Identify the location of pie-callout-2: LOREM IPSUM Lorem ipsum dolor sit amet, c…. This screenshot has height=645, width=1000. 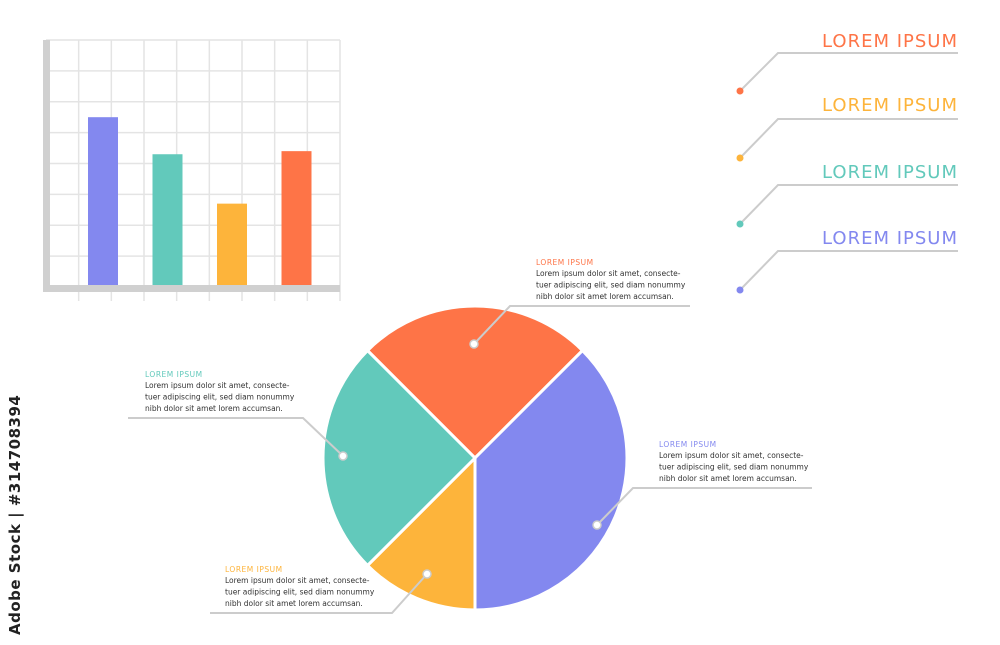
(238, 415).